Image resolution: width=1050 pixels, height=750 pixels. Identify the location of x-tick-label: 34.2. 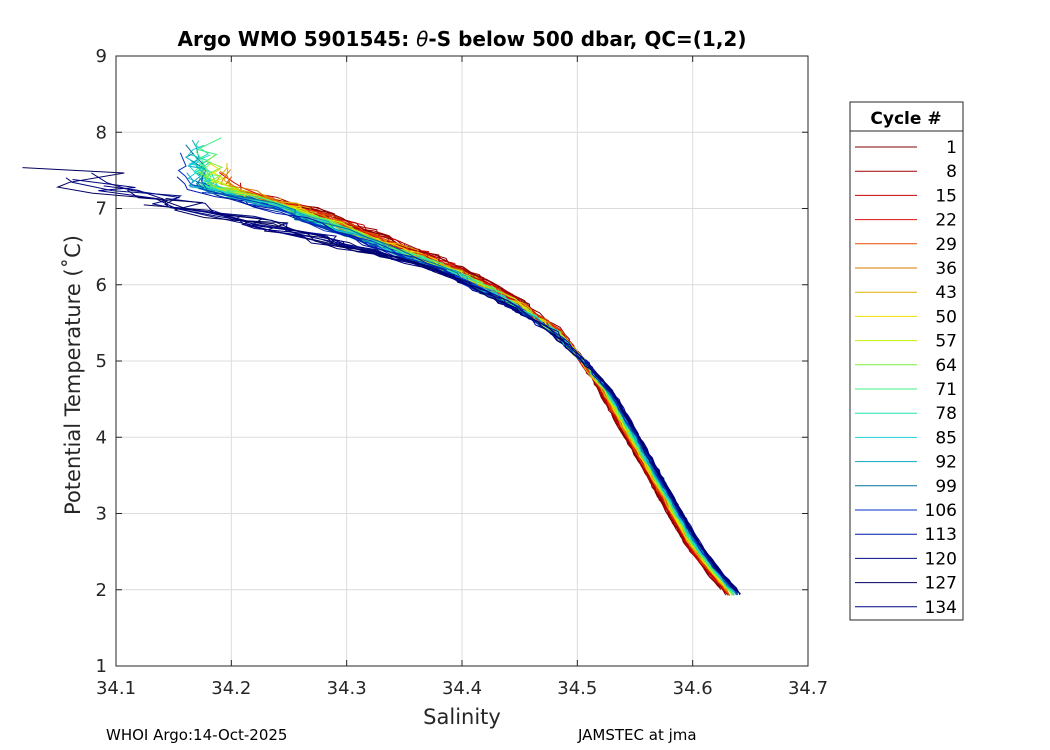
(231, 688).